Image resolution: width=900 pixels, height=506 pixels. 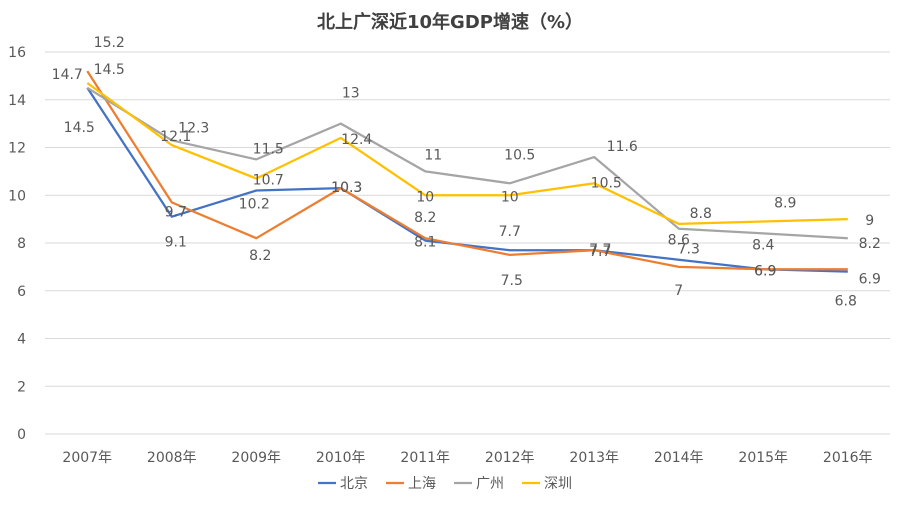 I want to click on x-tick-label: 2008年, so click(x=172, y=458).